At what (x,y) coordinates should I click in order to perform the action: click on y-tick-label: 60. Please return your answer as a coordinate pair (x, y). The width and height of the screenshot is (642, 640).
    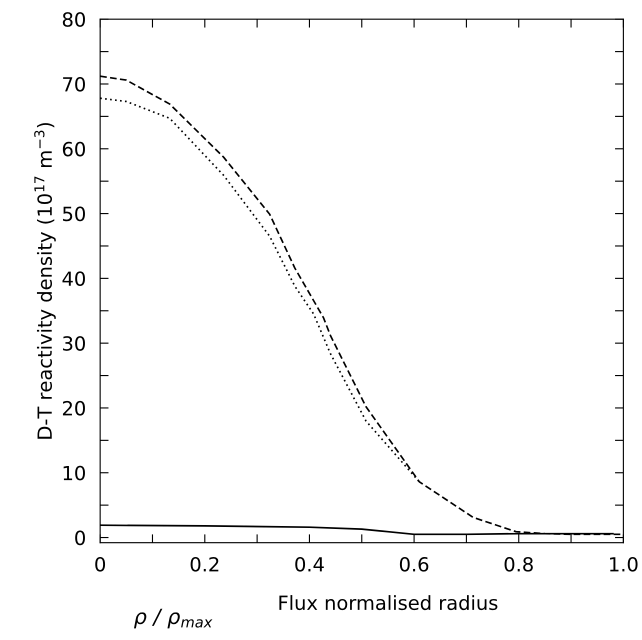
    Looking at the image, I should click on (73, 149).